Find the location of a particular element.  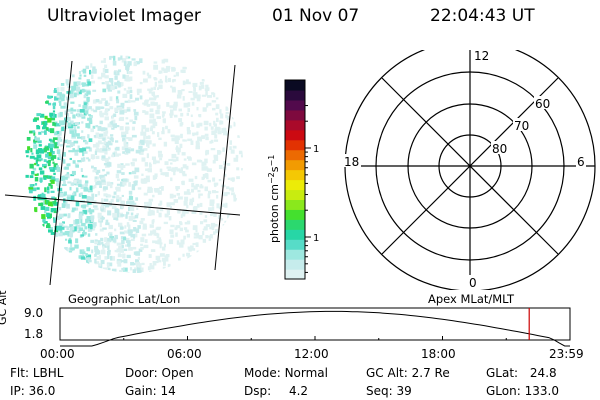

color-bar-gradient is located at coordinates (295, 180).